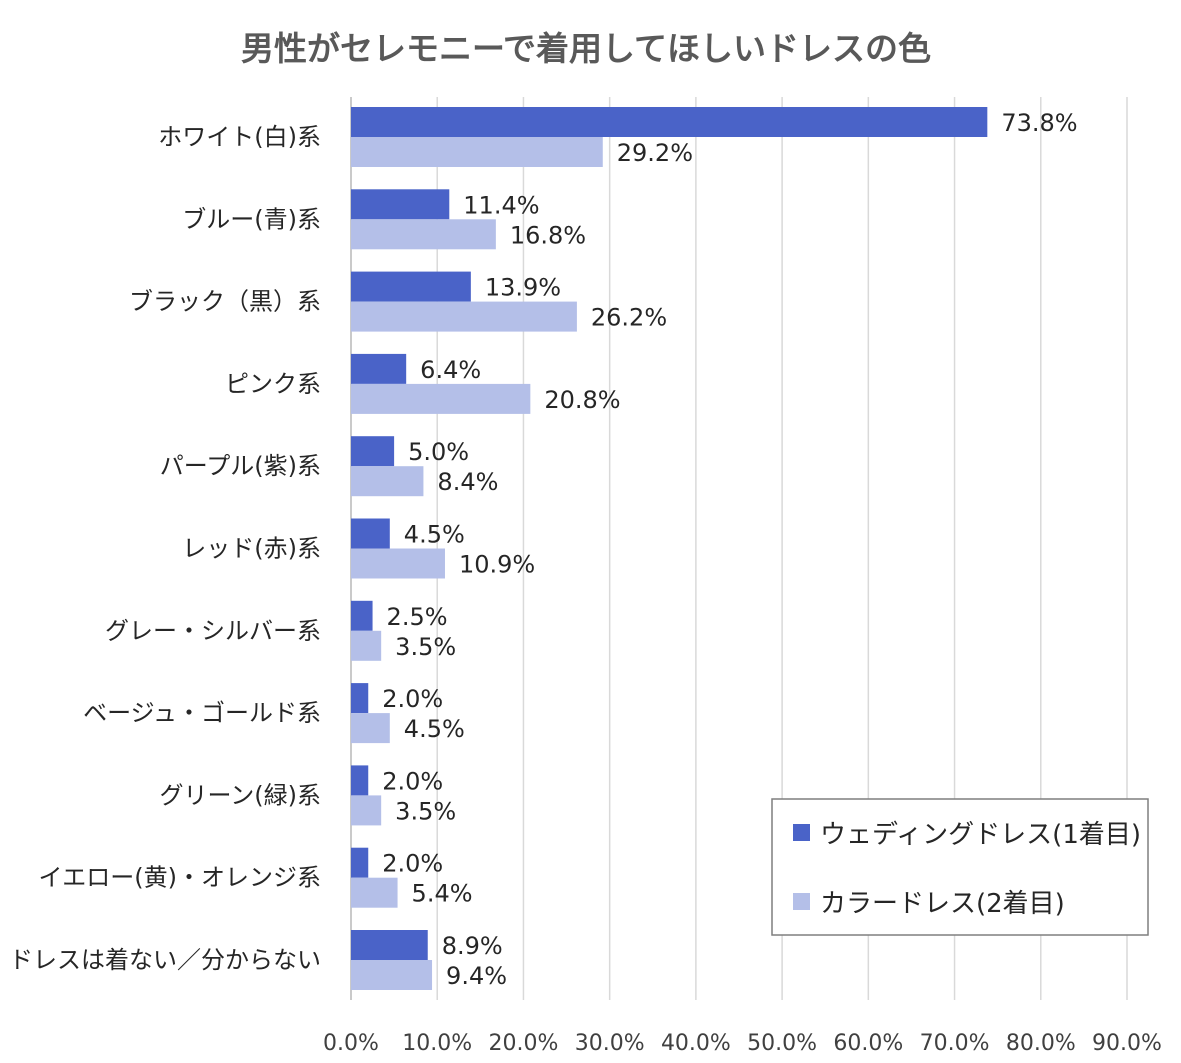 This screenshot has width=1181, height=1063. I want to click on data-label: 5.0%, so click(438, 452).